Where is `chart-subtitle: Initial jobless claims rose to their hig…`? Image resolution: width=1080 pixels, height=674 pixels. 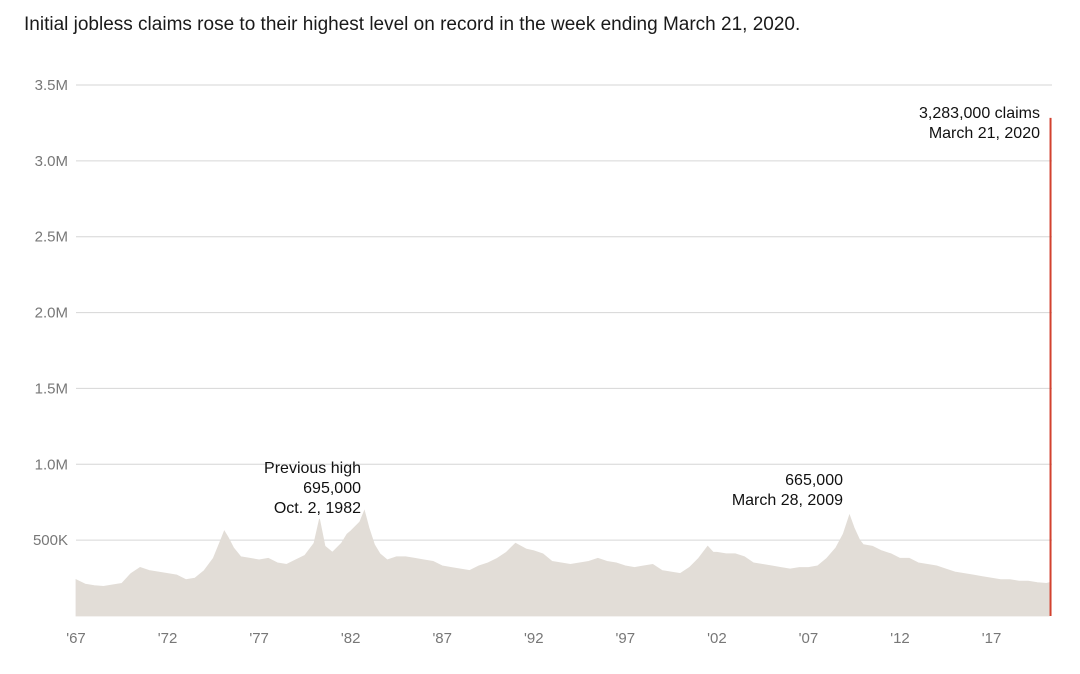
chart-subtitle: Initial jobless claims rose to their hig… is located at coordinates (412, 24).